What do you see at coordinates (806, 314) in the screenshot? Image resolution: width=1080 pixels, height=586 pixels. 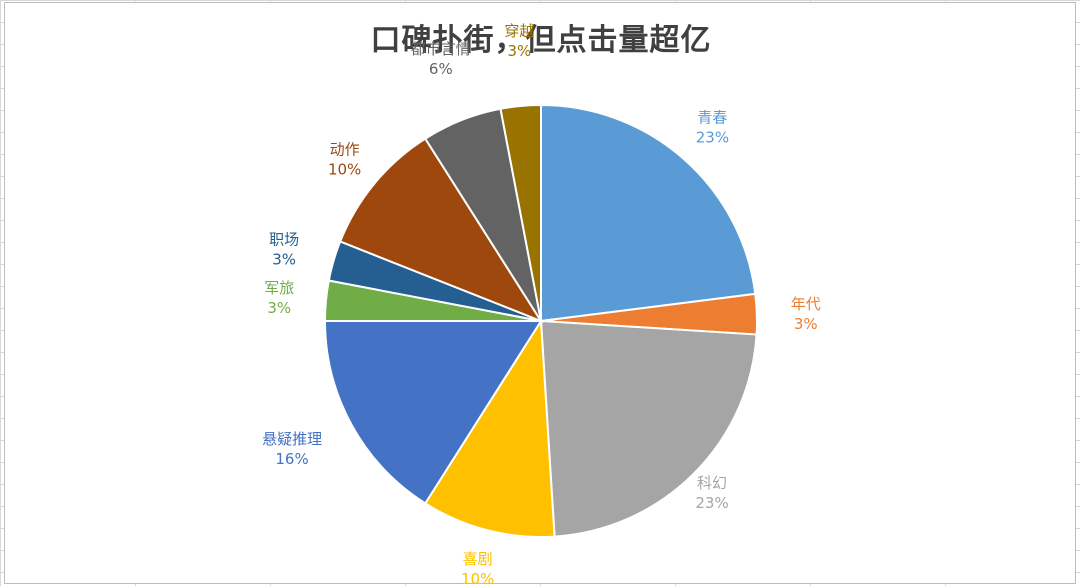 I see `slice-label-group-2: 年代 3%` at bounding box center [806, 314].